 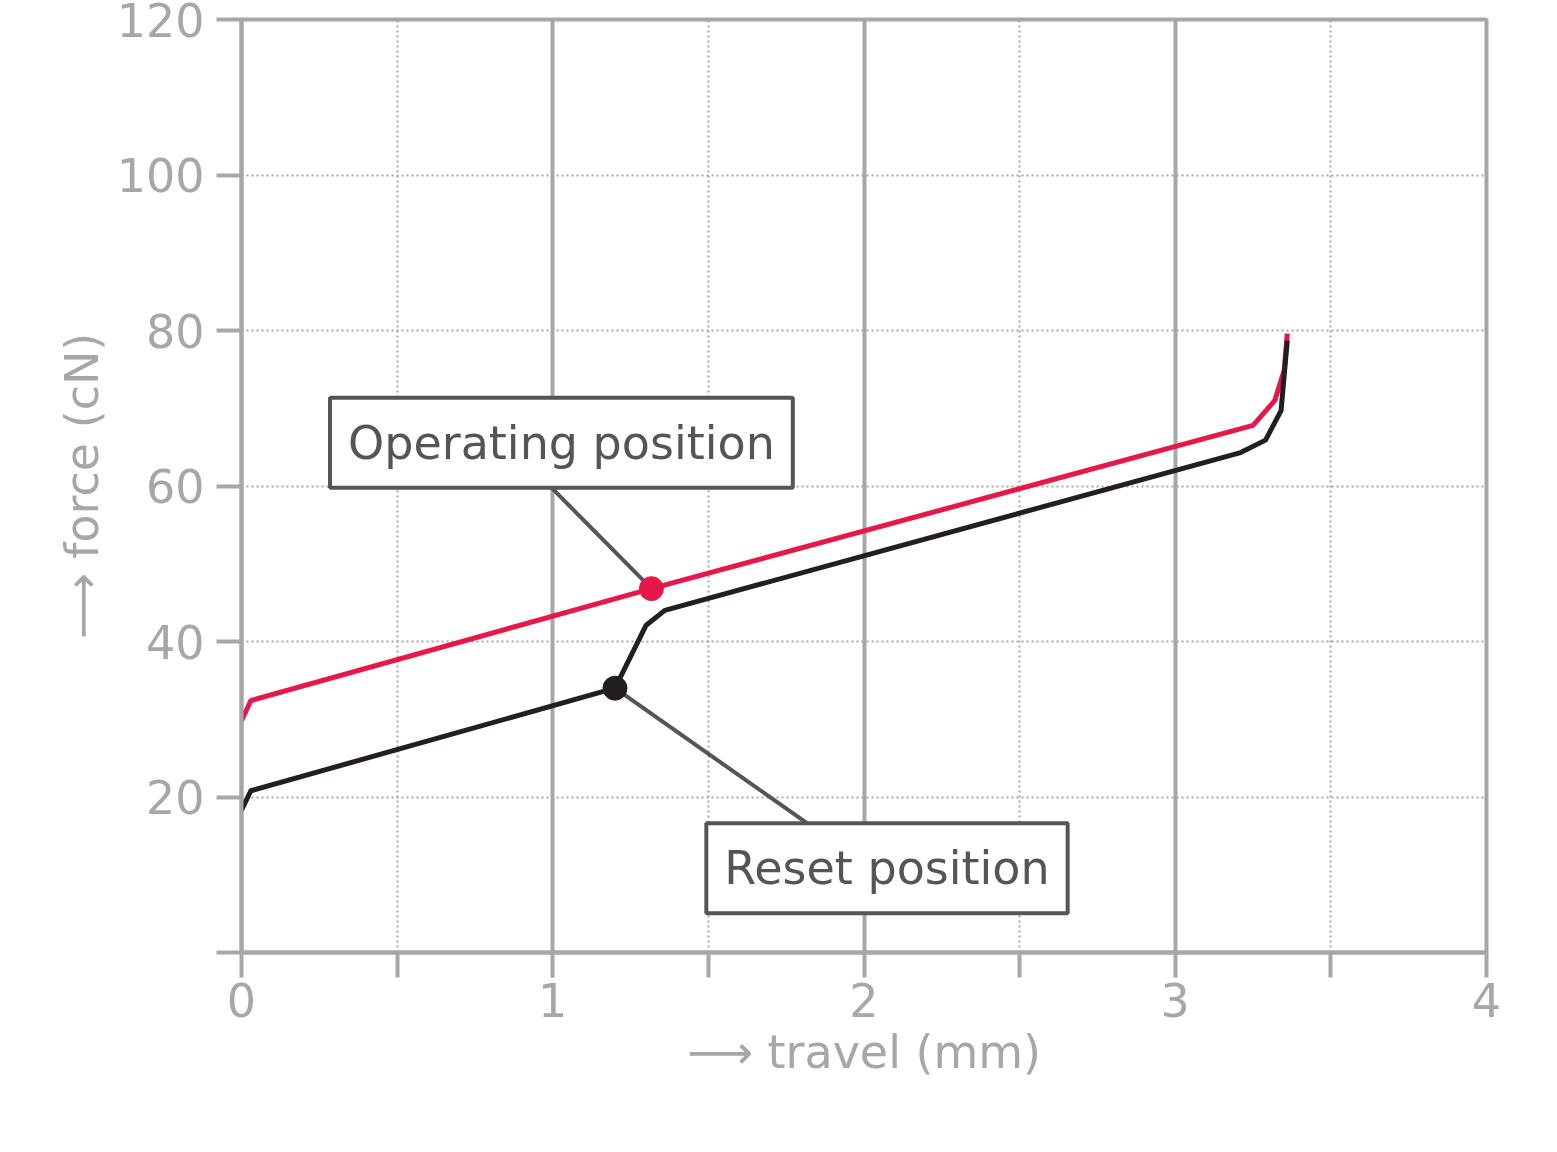 I want to click on y-axis-title: ⟶ force (cN), so click(x=81, y=486).